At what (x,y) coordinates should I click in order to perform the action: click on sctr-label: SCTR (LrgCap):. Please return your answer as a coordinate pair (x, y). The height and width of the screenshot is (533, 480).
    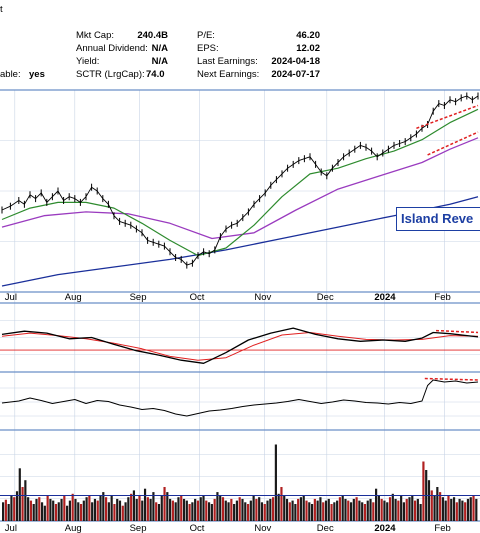
    Looking at the image, I should click on (110, 74).